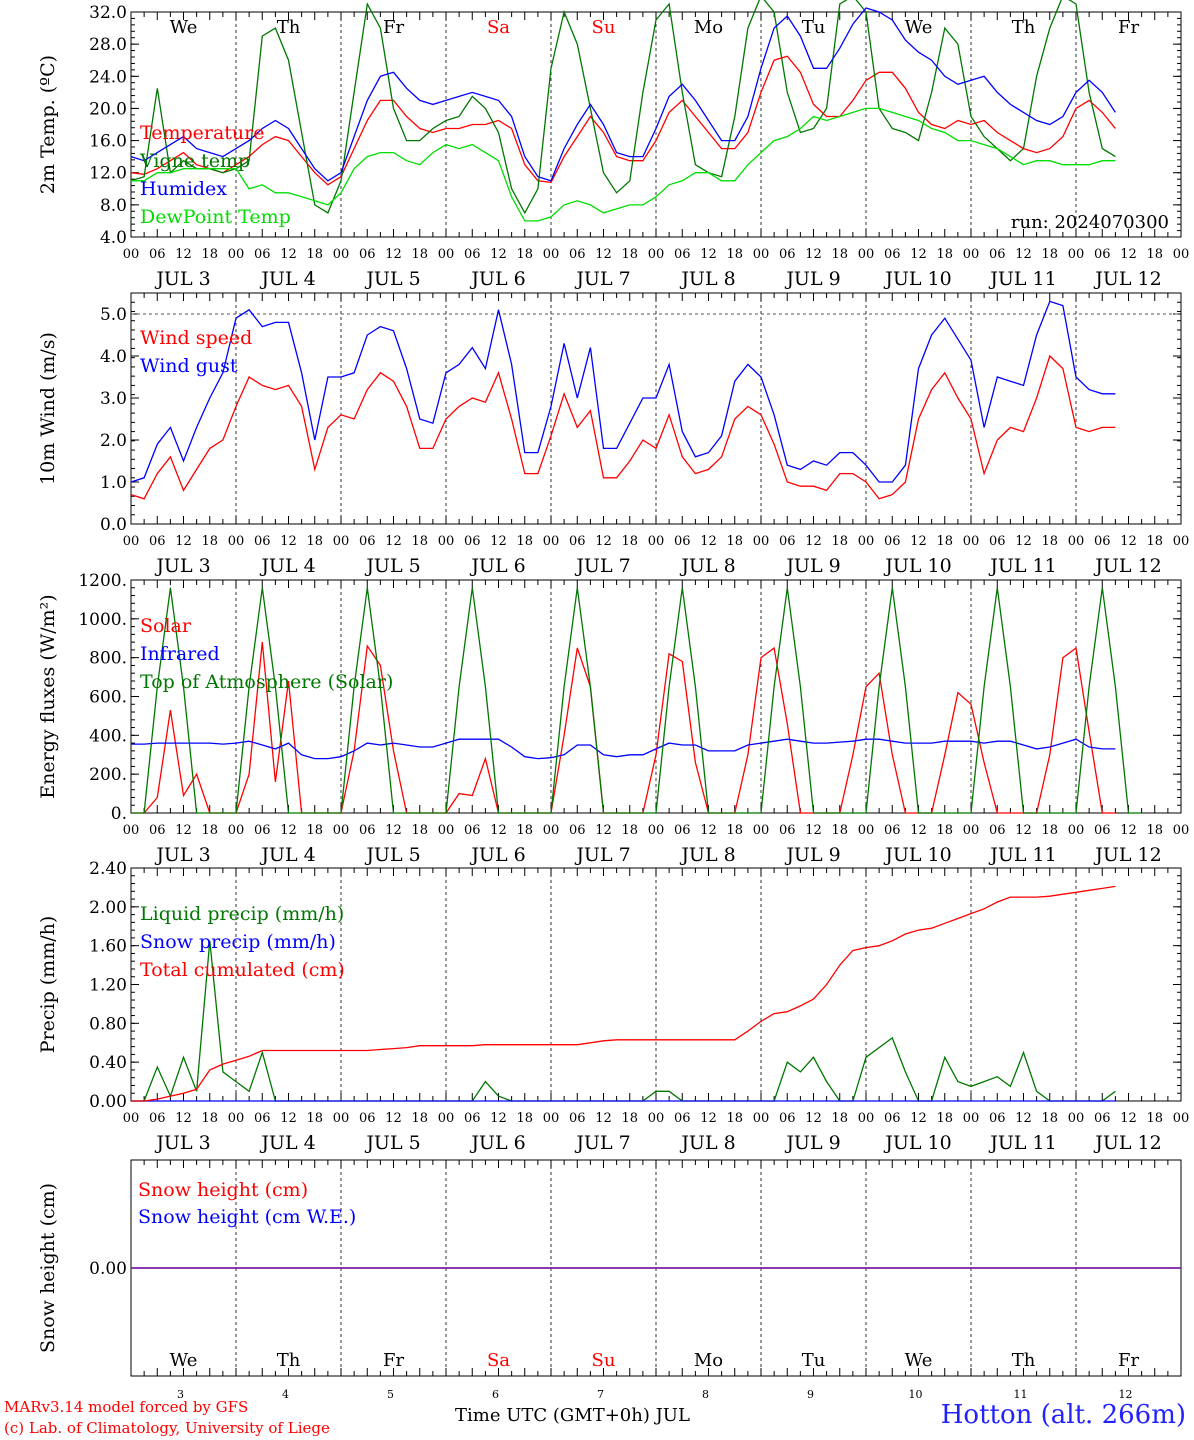 Image resolution: width=1194 pixels, height=1440 pixels. What do you see at coordinates (392, 1143) in the screenshot?
I see `day-label: JUL 5` at bounding box center [392, 1143].